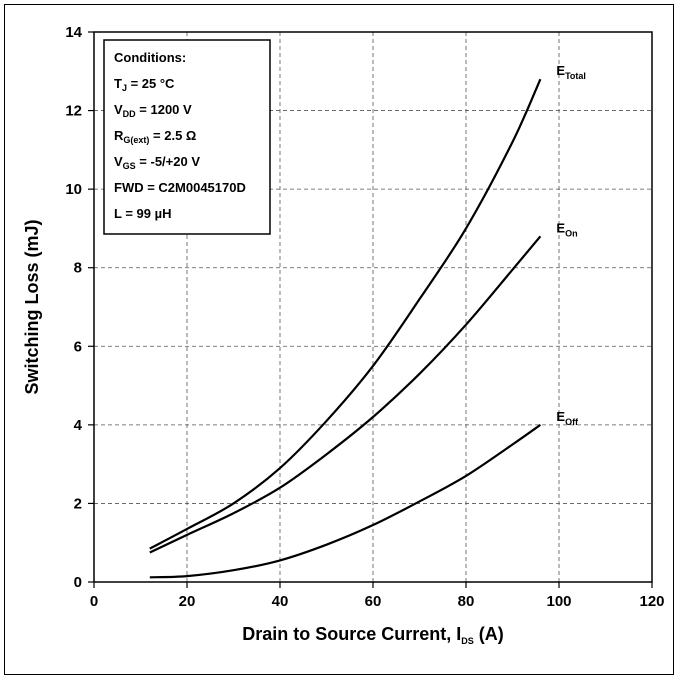 This screenshot has width=680, height=681. Describe the element at coordinates (144, 84) in the screenshot. I see `condition-line: TJ = 25 °C` at that location.